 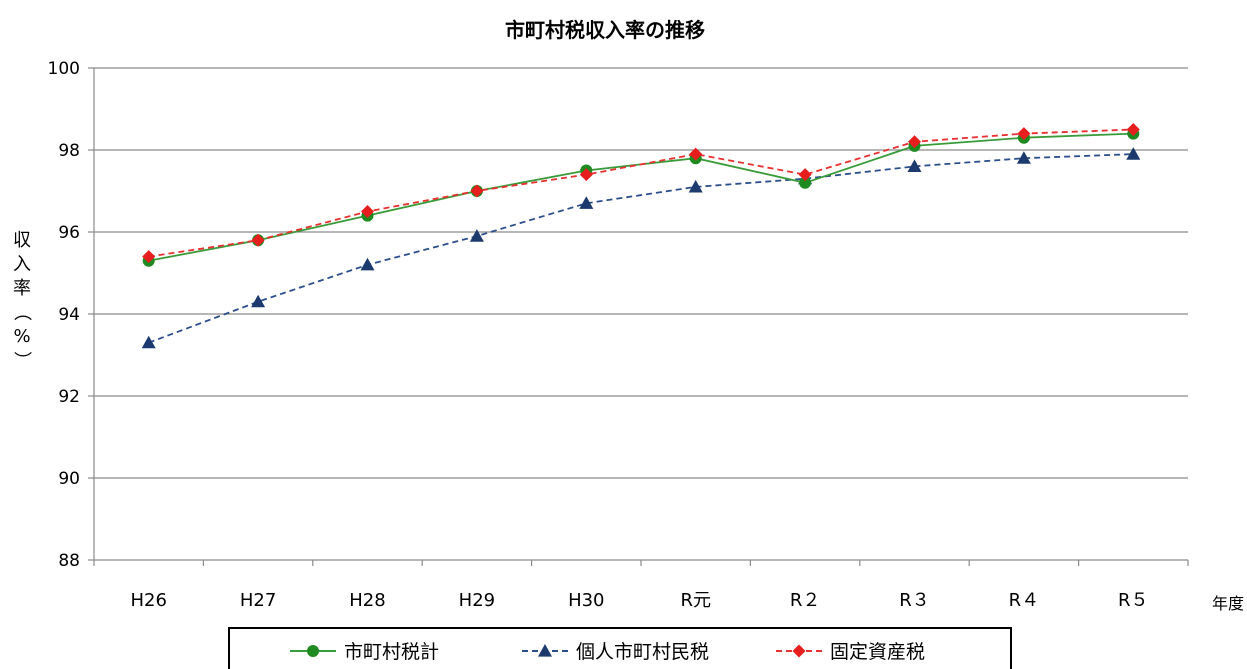 I want to click on y-tick-label: 92, so click(x=69, y=397).